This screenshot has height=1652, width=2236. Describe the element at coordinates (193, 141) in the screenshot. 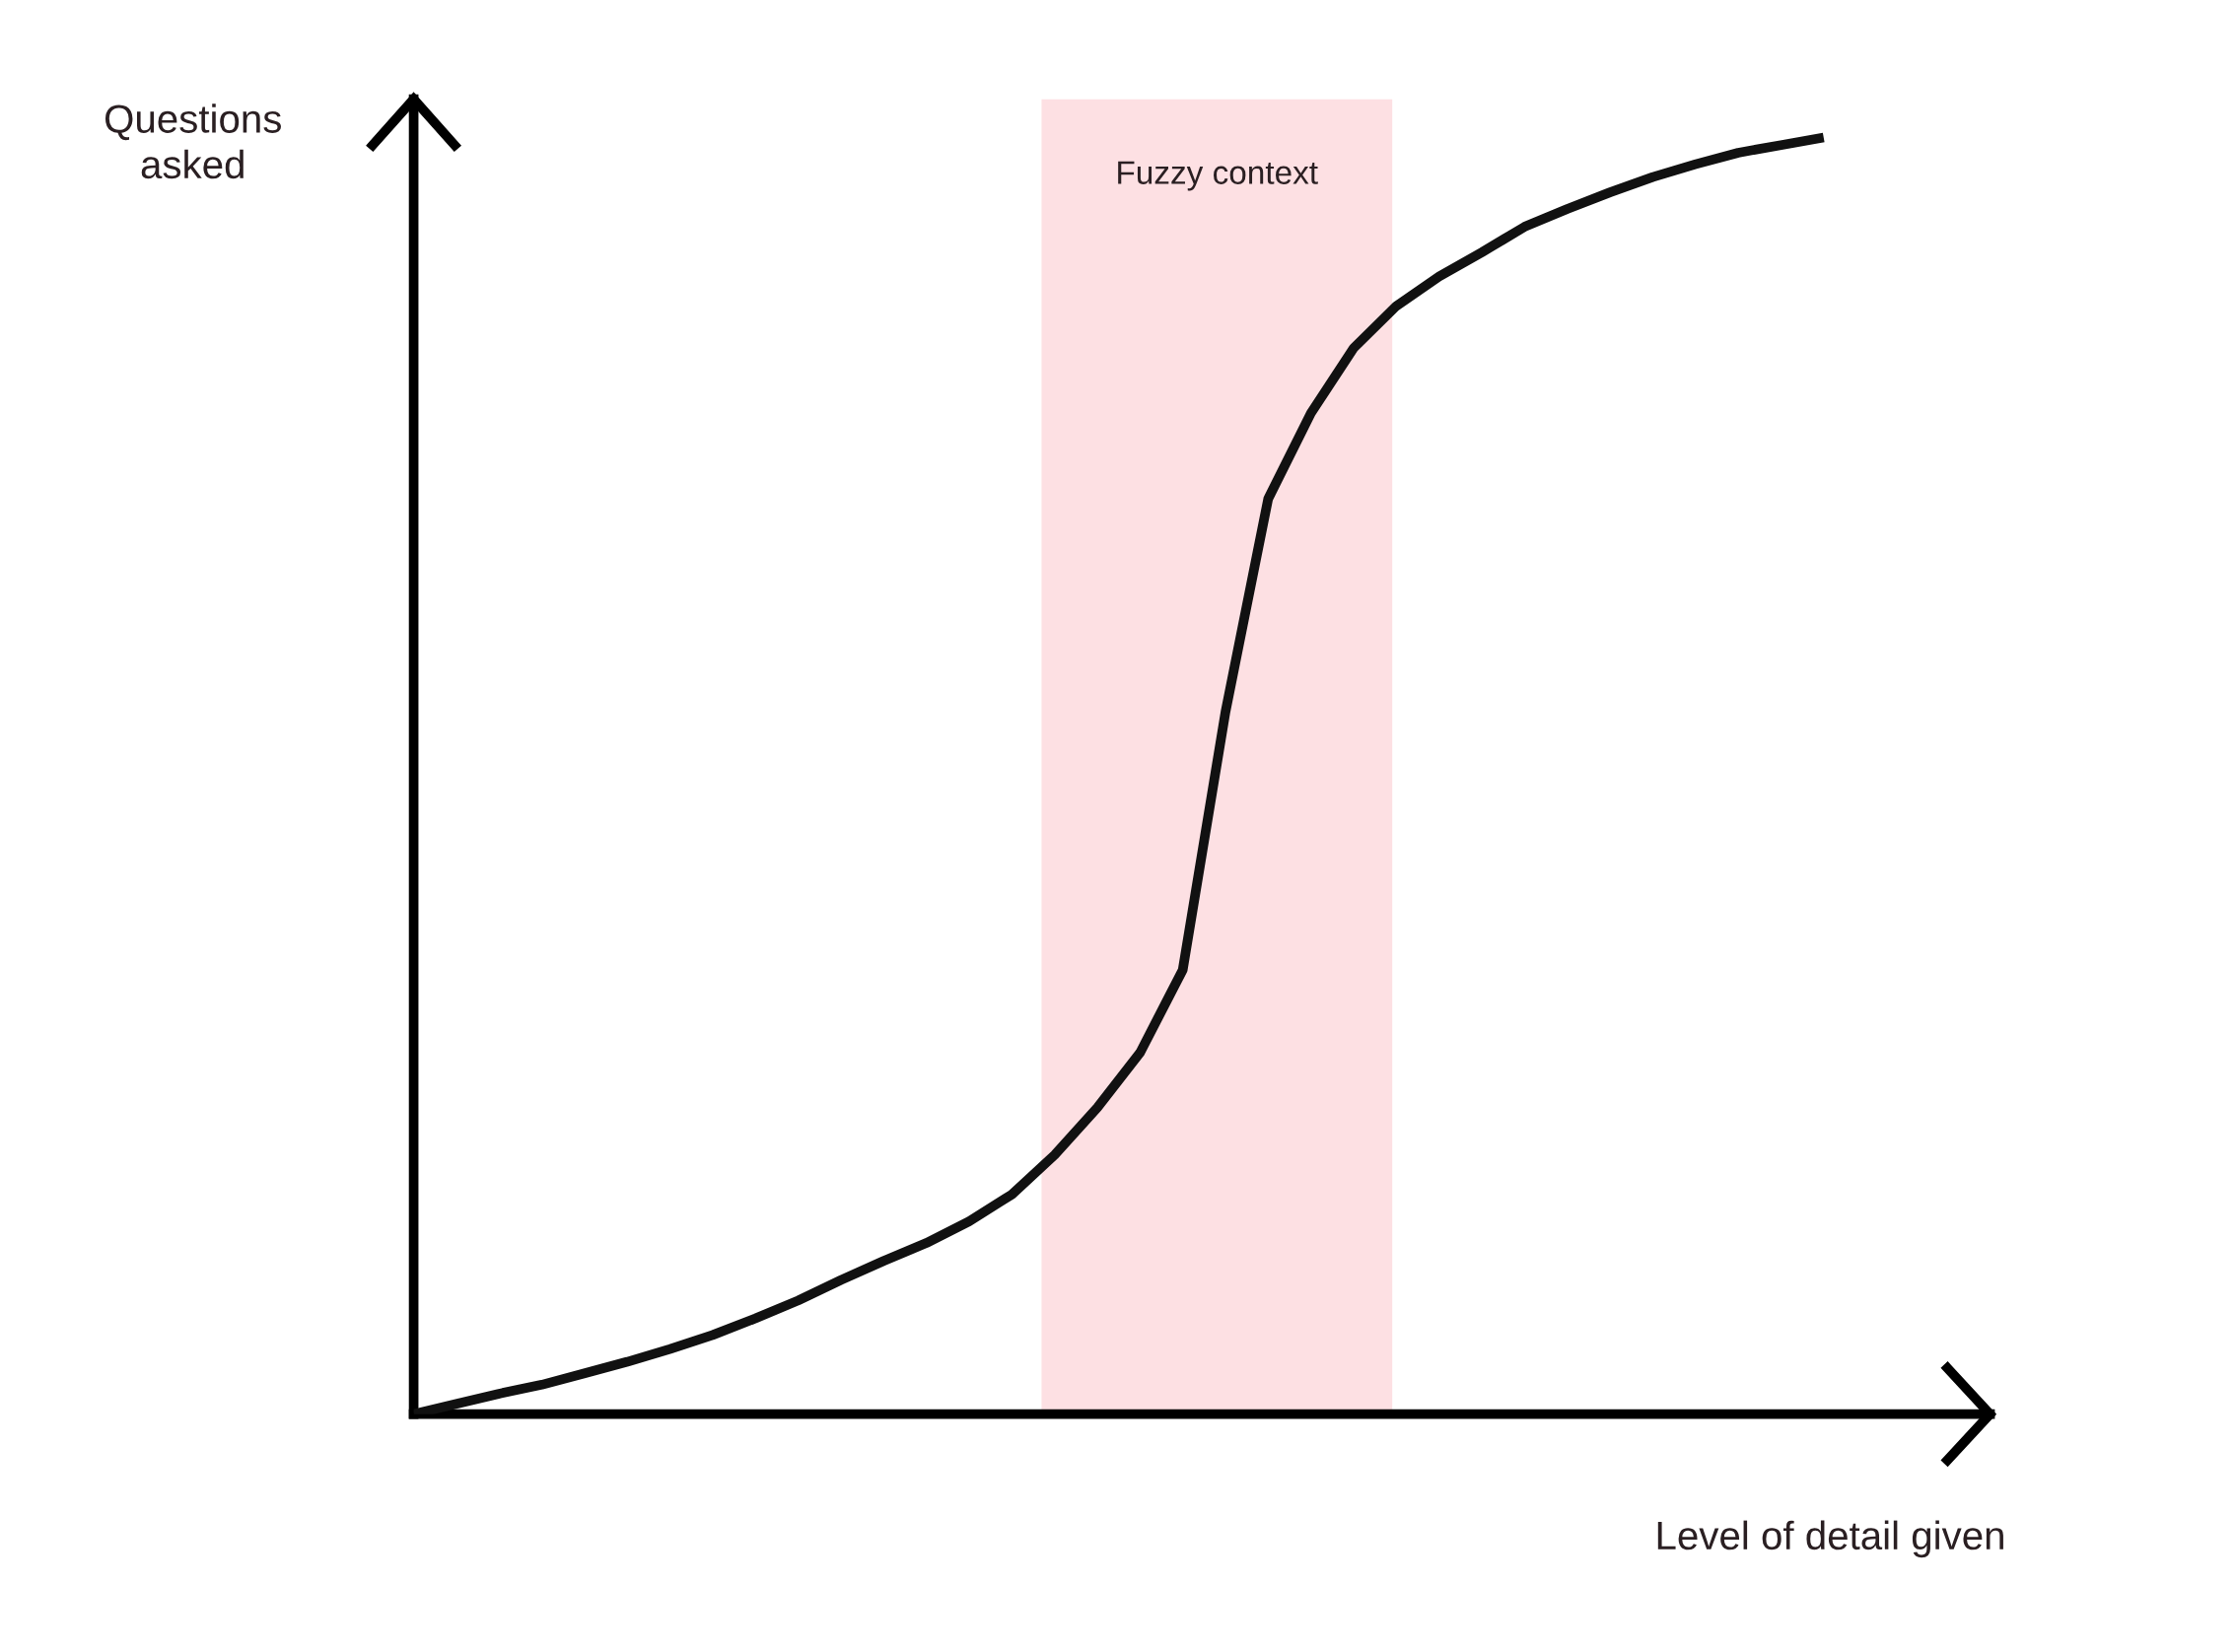

I see `y-axis-title: Questions asked` at that location.